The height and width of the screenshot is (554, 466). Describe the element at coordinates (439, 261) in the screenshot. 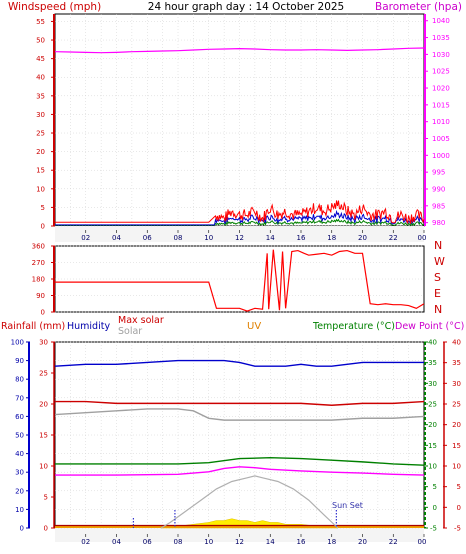

I see `compass-label-w: W` at that location.